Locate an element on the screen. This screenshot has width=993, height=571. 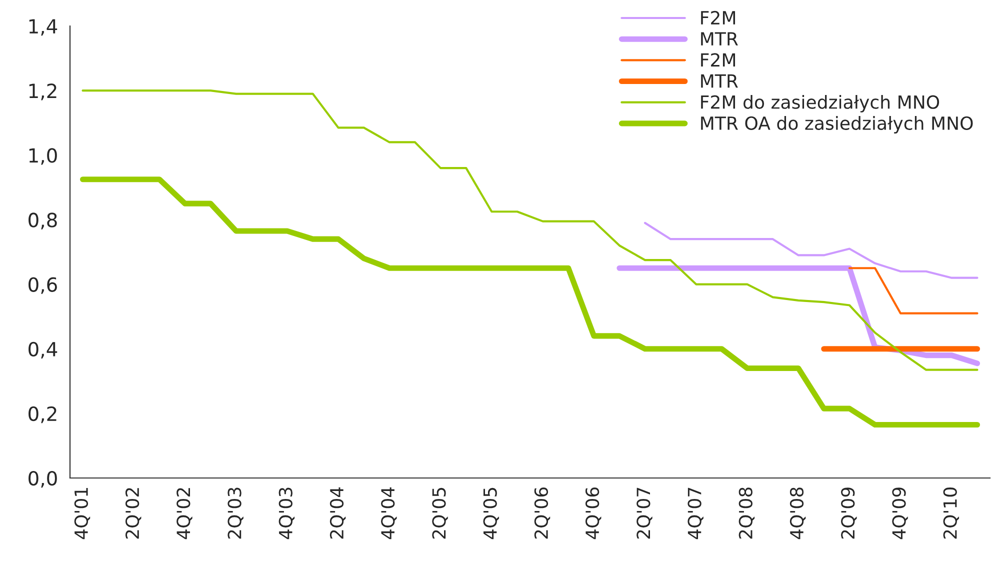
y-tick-label: 1,2 is located at coordinates (42, 92).